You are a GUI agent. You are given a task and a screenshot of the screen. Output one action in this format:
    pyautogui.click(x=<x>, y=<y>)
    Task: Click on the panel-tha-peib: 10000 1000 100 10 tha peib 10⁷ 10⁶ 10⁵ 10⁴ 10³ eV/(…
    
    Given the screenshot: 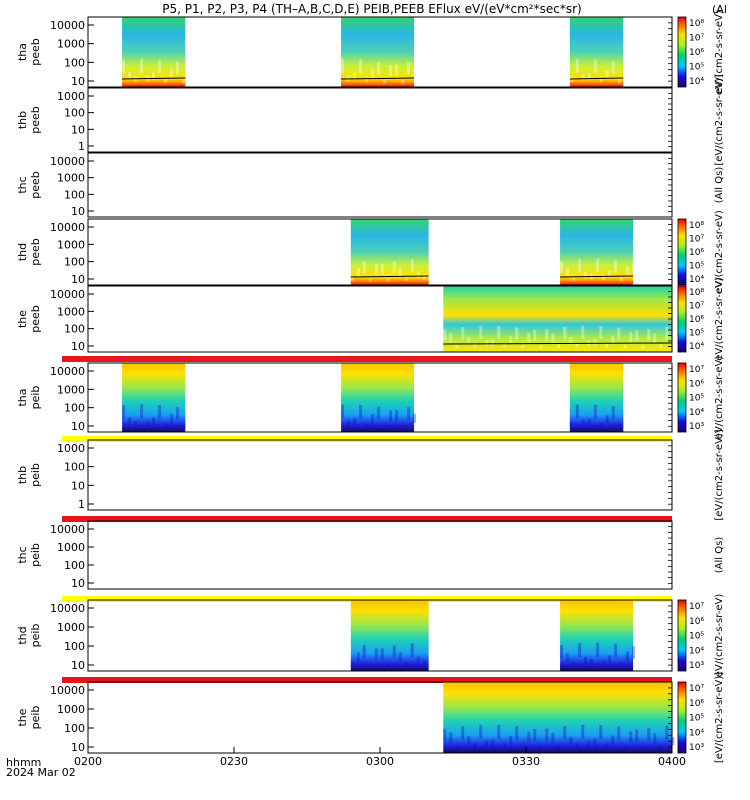 What is the action you would take?
    pyautogui.click(x=370, y=399)
    